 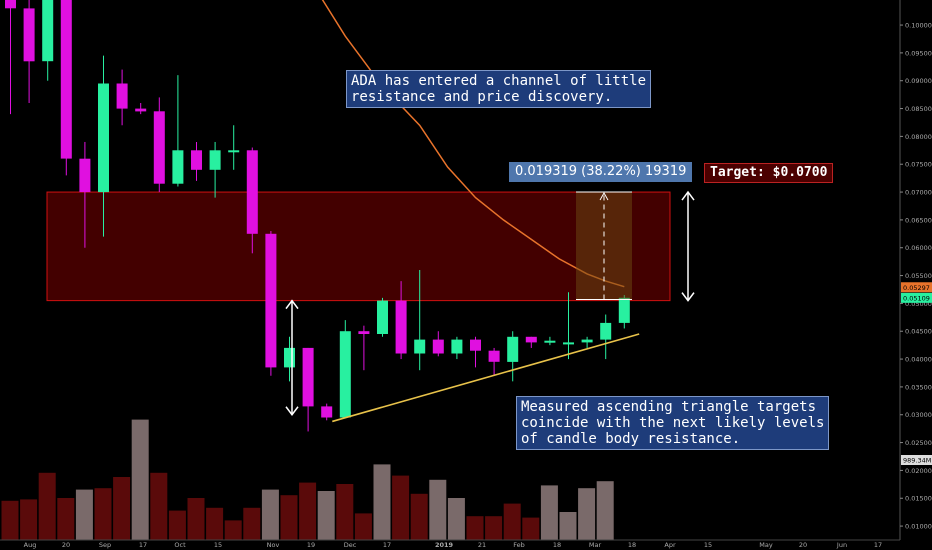 I want to click on x-tick-label: Oct, so click(x=180, y=545).